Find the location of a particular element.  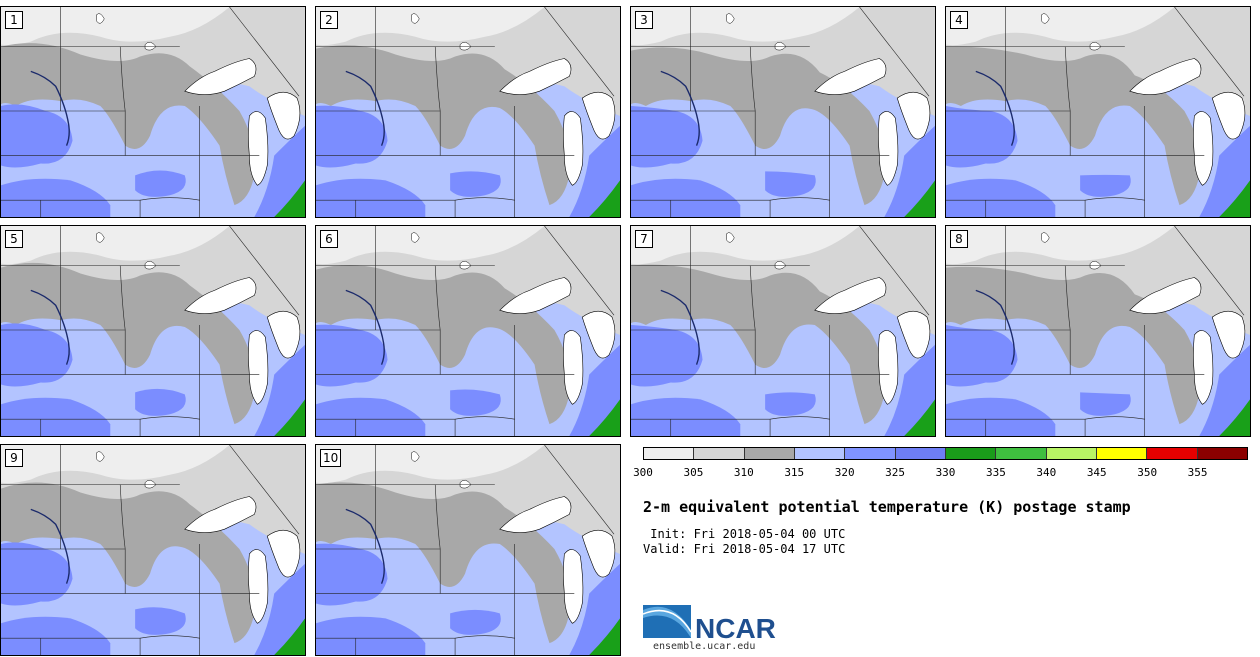

postage-stamp-panel: 5 is located at coordinates (153, 331).